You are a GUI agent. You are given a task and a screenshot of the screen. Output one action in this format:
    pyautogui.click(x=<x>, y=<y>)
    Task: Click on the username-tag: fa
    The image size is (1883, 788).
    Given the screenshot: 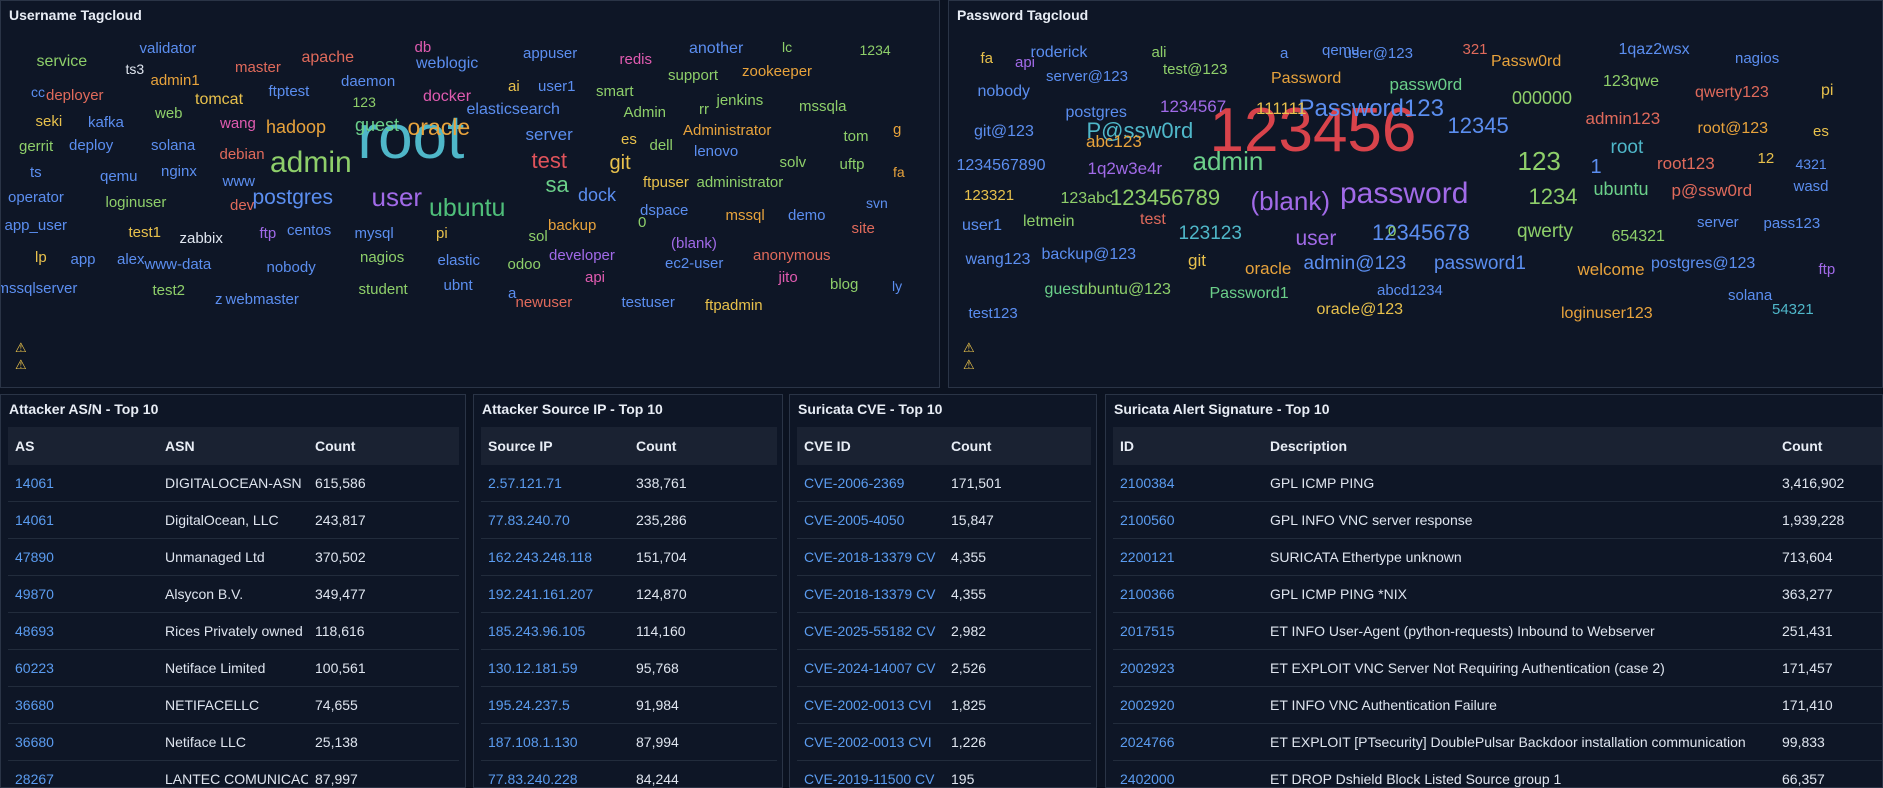 What is the action you would take?
    pyautogui.click(x=899, y=172)
    